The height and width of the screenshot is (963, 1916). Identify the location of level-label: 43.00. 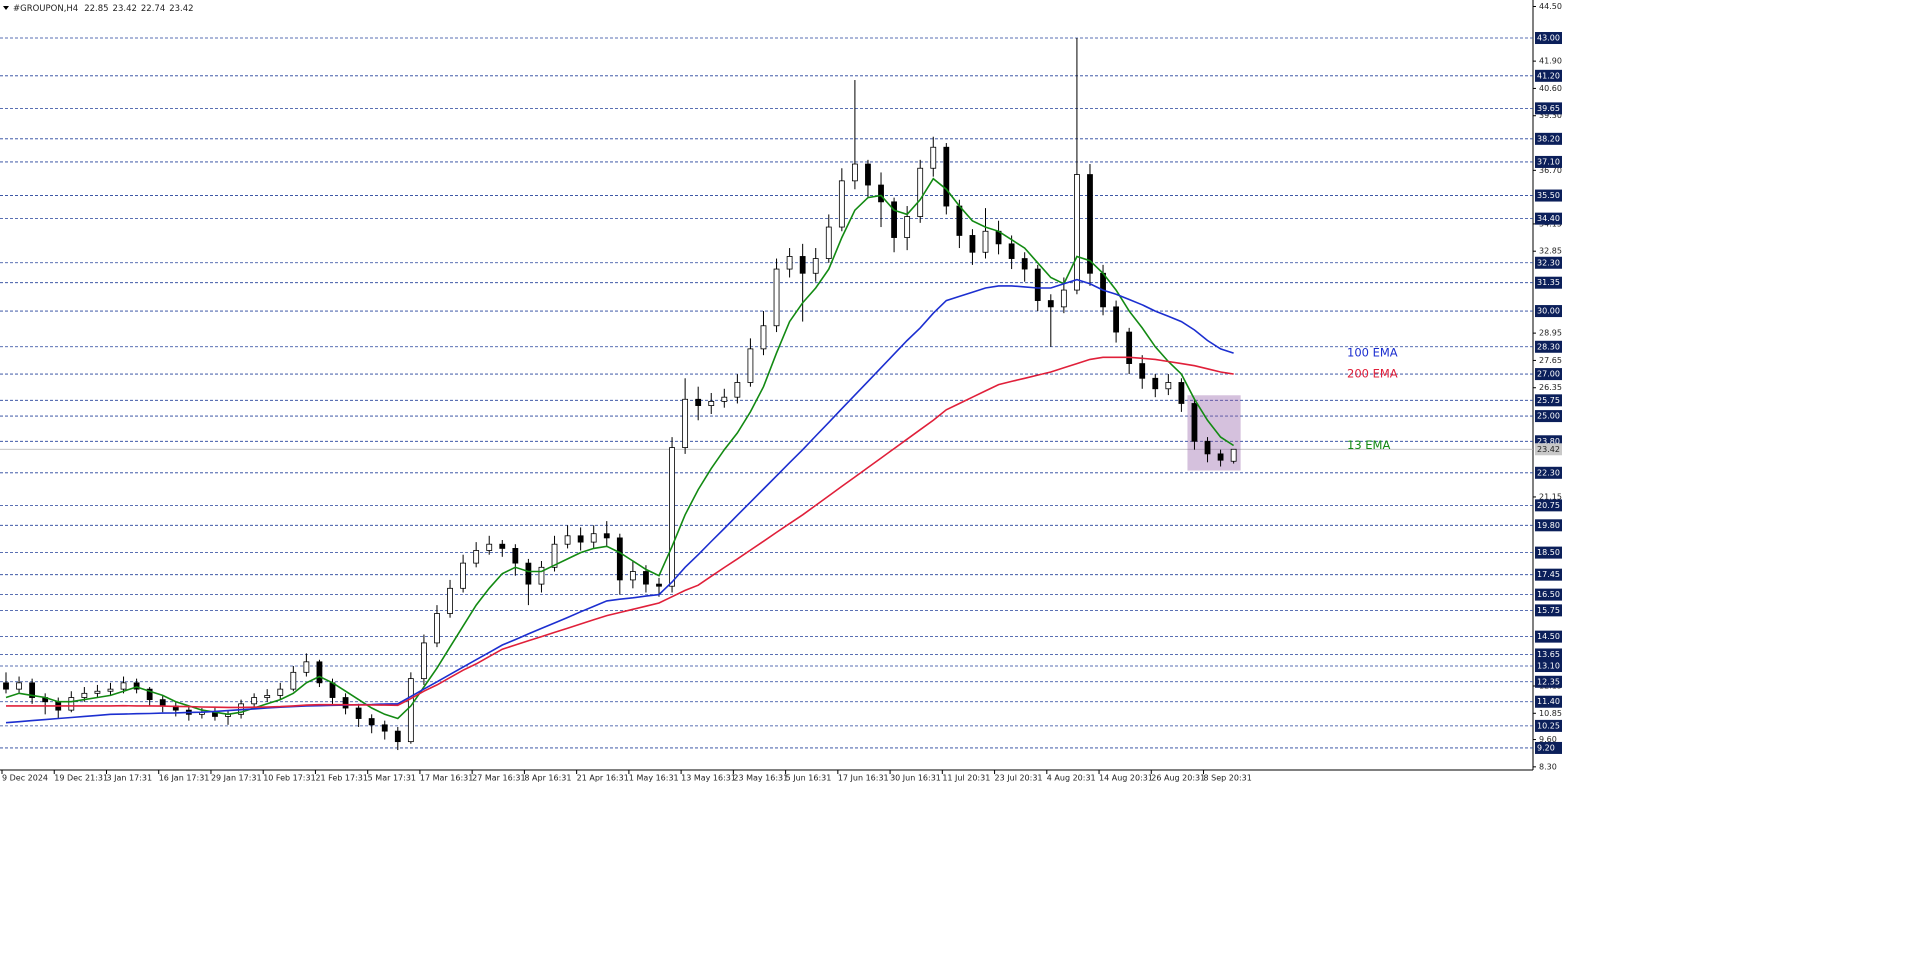
(1548, 38).